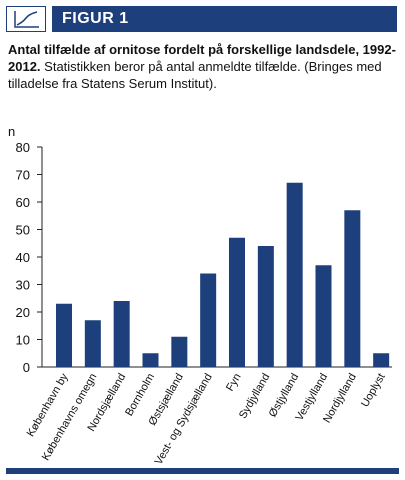  I want to click on y-tick-label: 10, so click(23, 340).